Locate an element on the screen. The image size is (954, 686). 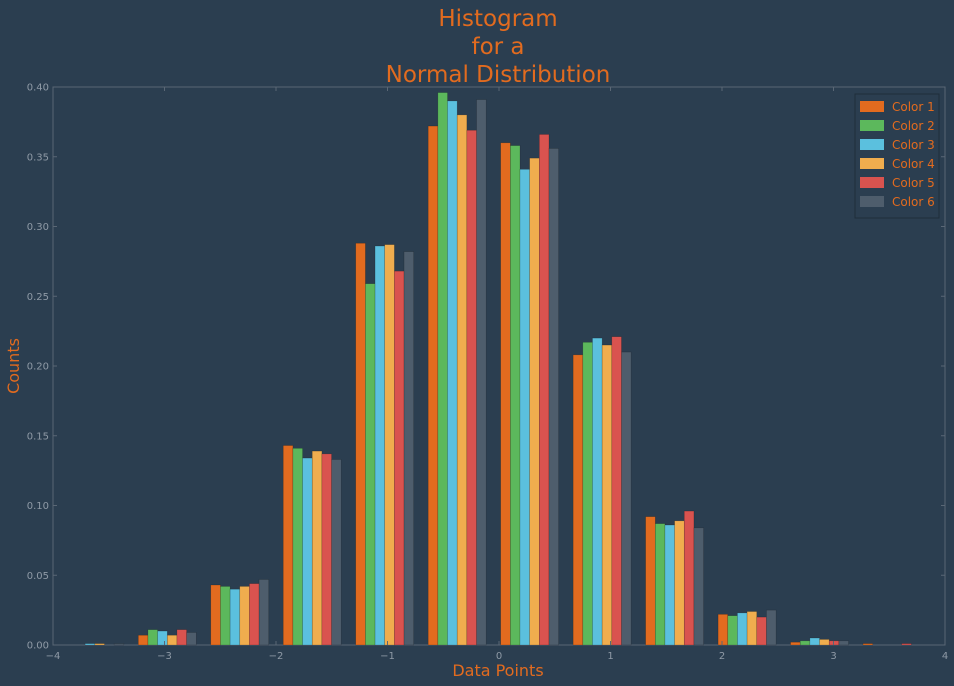
x-tick-label: 4 is located at coordinates (945, 656).